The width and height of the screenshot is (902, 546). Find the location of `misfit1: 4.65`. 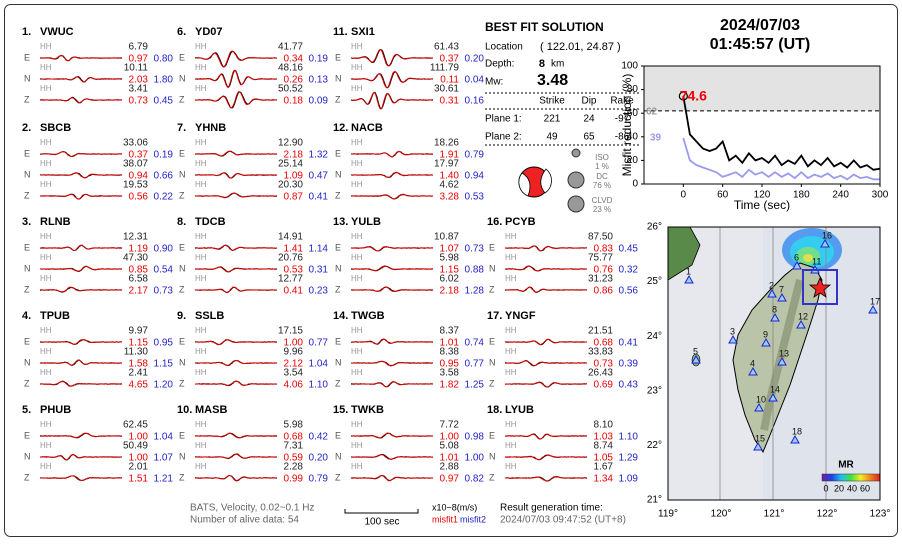

misfit1: 4.65 is located at coordinates (139, 385).